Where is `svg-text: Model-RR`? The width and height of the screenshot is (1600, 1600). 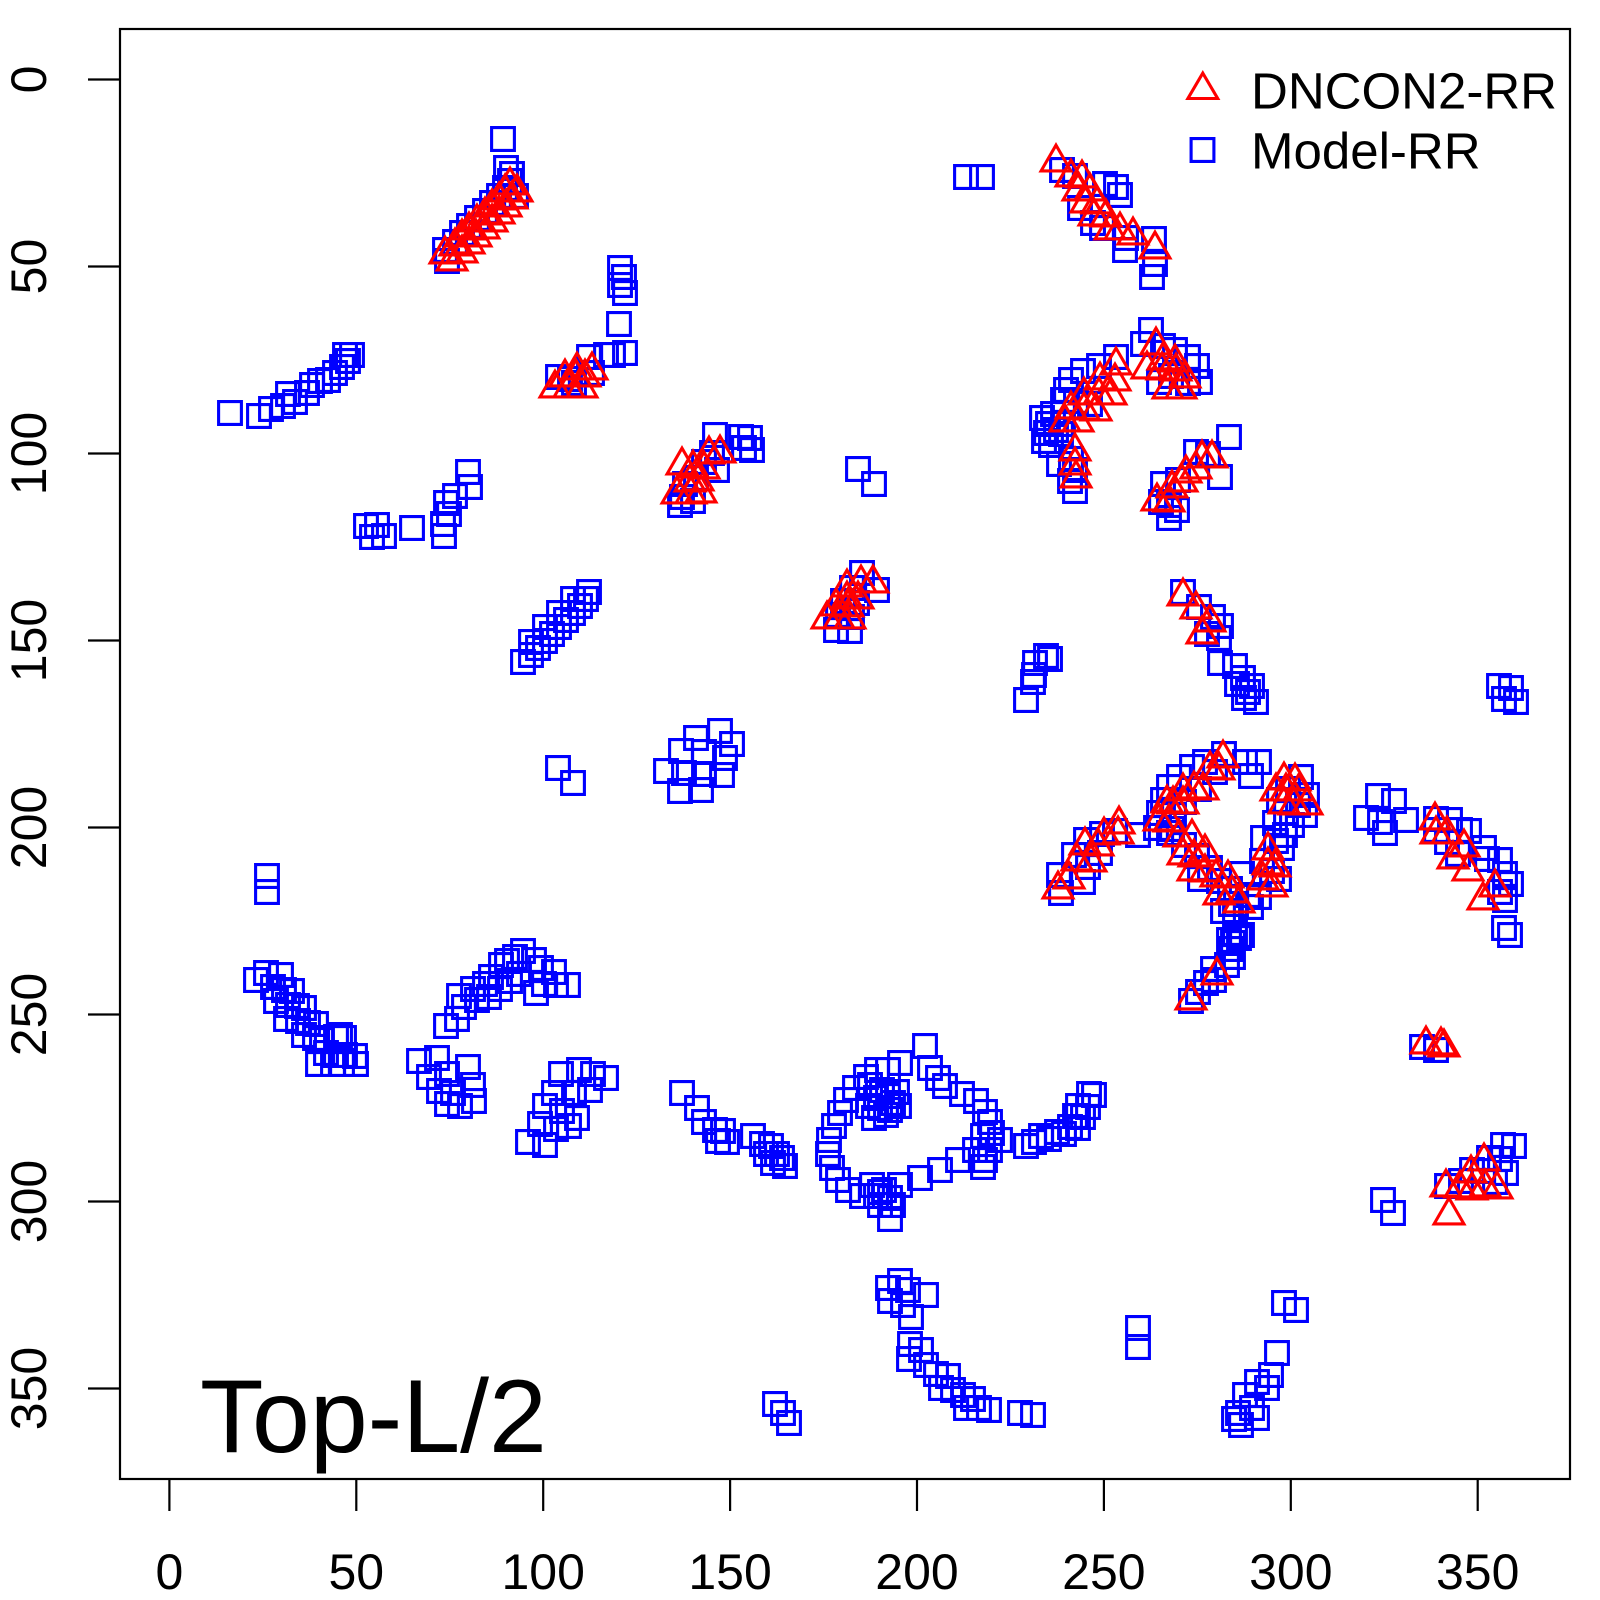
svg-text: Model-RR is located at coordinates (1366, 151).